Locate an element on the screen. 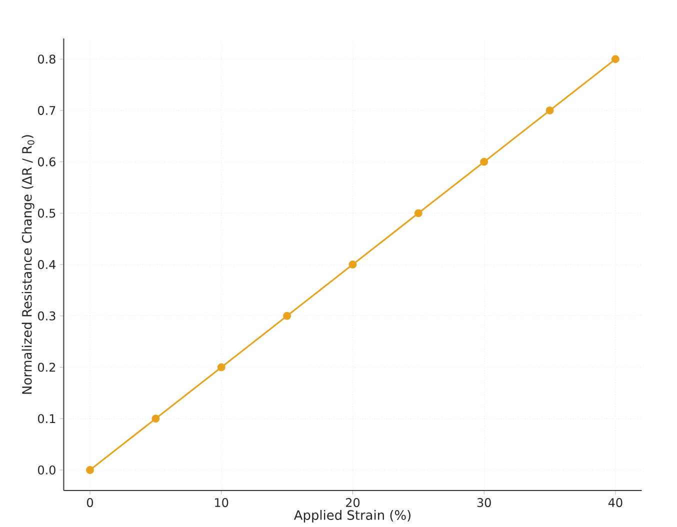 The image size is (677, 527). y-tick-label: 0.8 is located at coordinates (47, 59).